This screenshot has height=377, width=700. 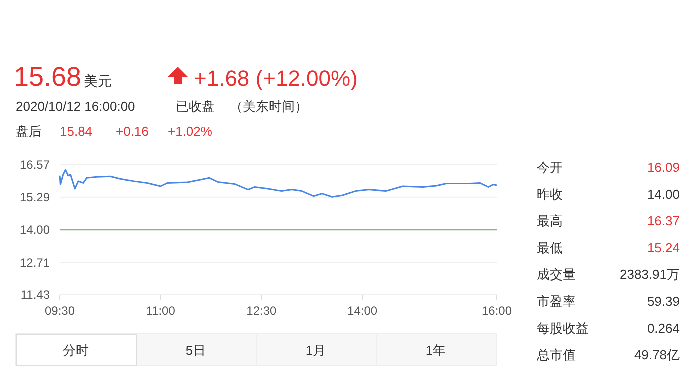 I want to click on text: 每股收益, so click(x=563, y=328).